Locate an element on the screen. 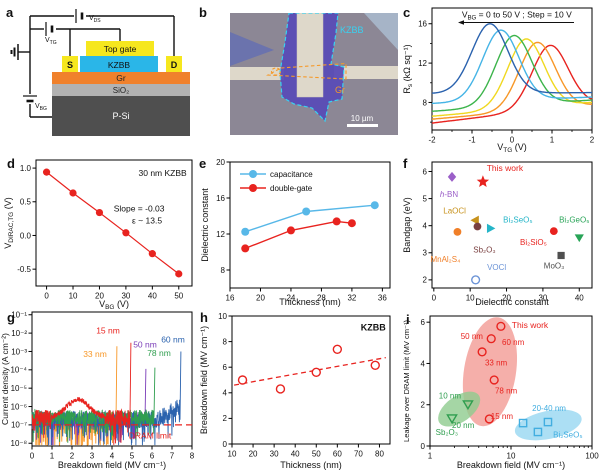  y-tick-label: 0.0 is located at coordinates (26, 235).